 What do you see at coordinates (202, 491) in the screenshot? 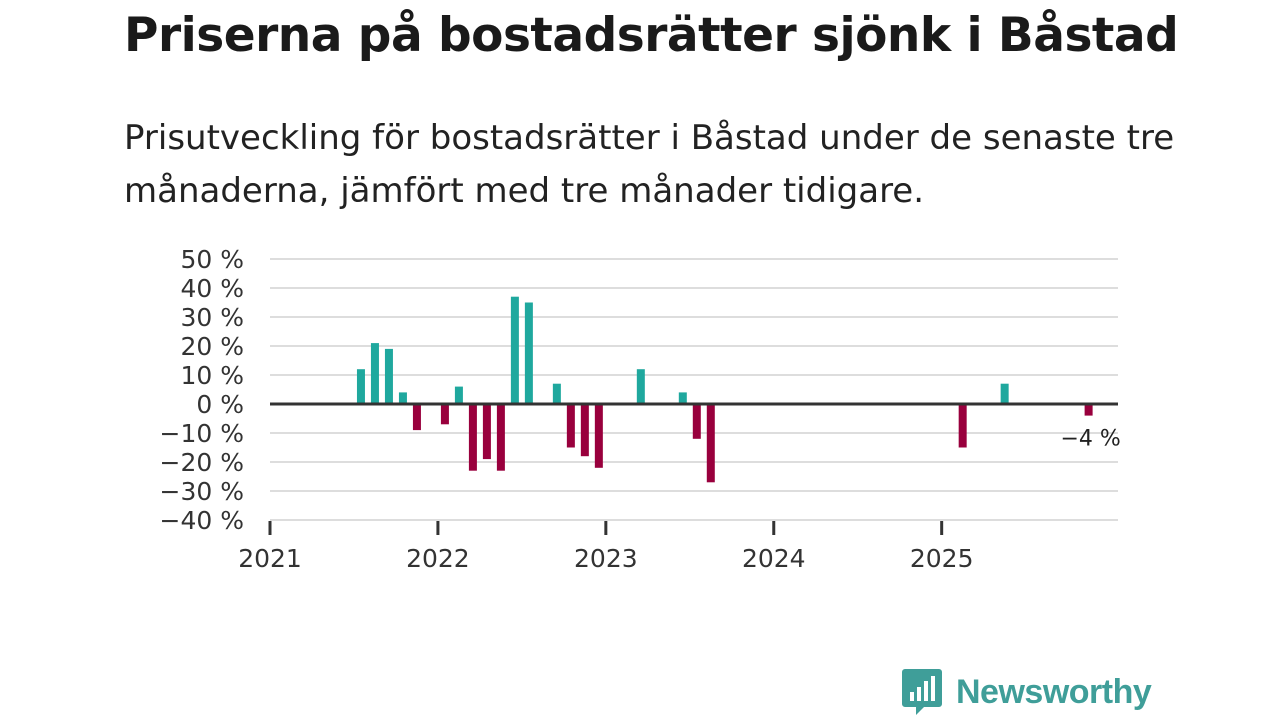
I see `y-tick-label: −30 %` at bounding box center [202, 491].